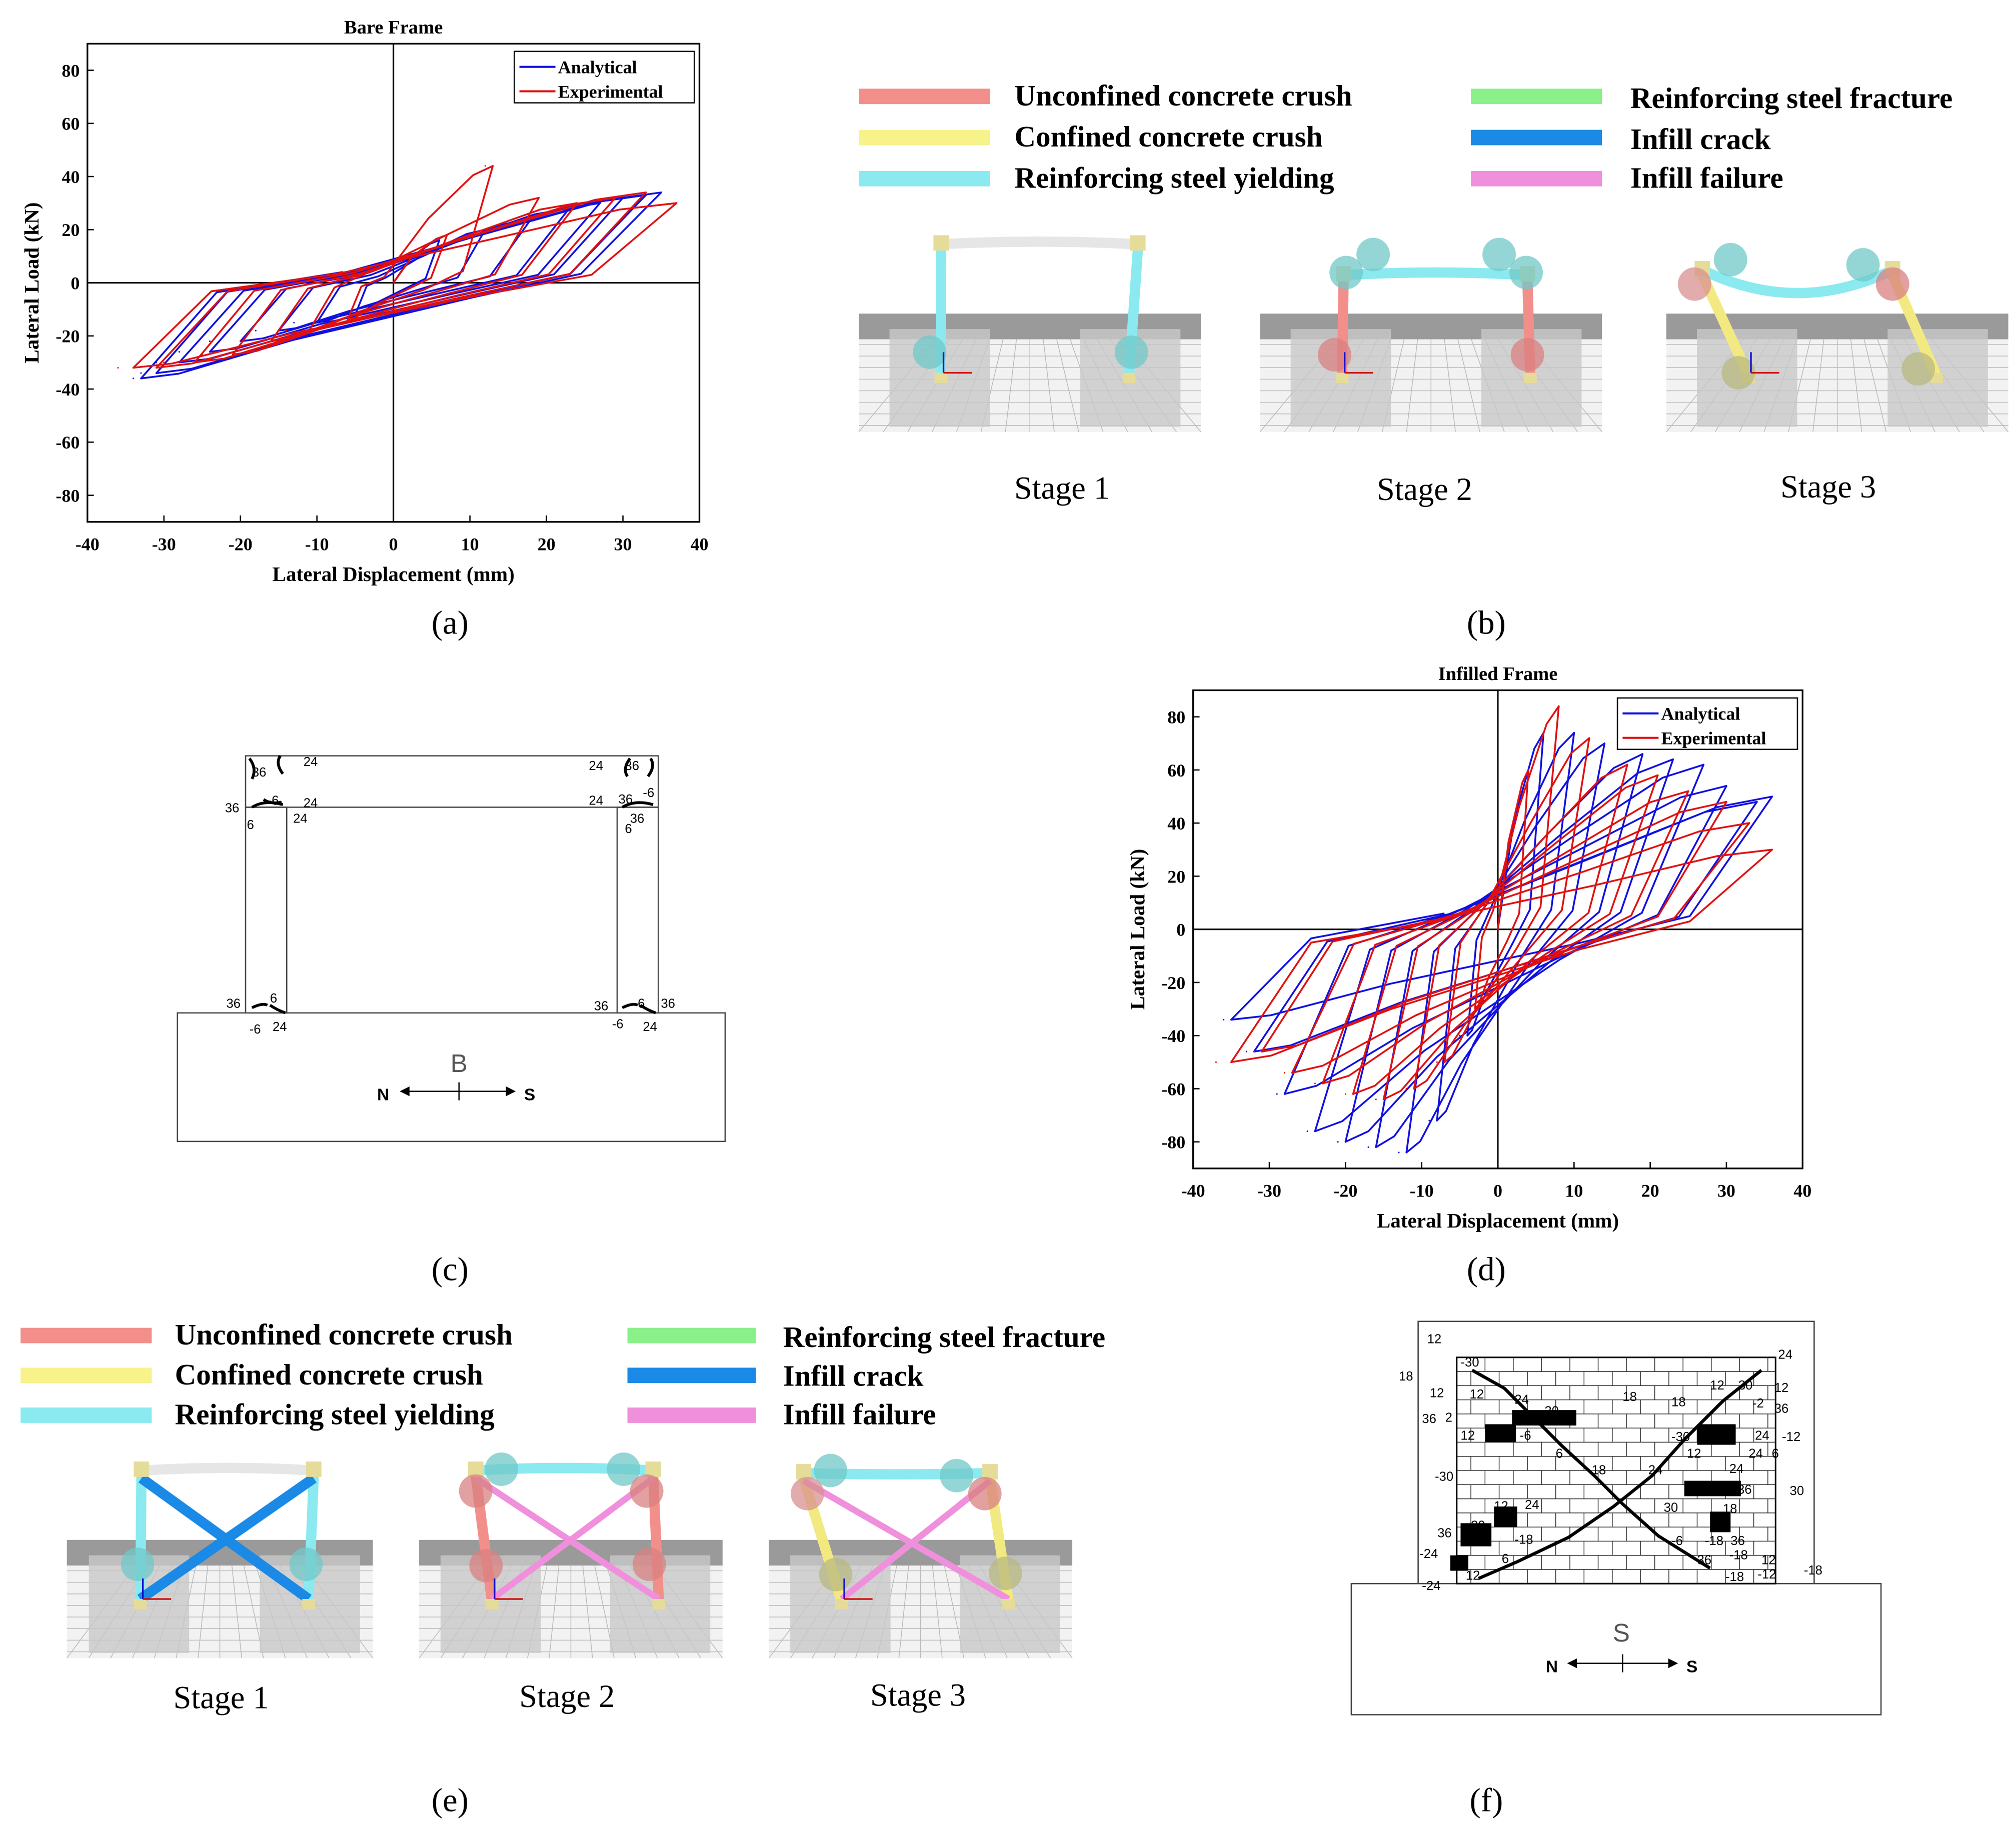 The image size is (2016, 1837). I want to click on panel-label-f: (f), so click(1486, 1800).